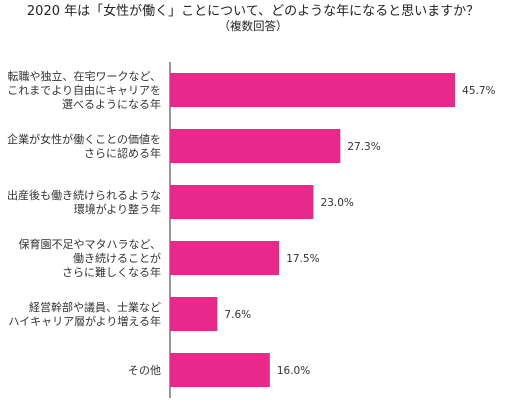 This screenshot has height=404, width=507. Describe the element at coordinates (90, 244) in the screenshot. I see `category-label-3-line-0: 保育園不足やマタハラなど、` at that location.